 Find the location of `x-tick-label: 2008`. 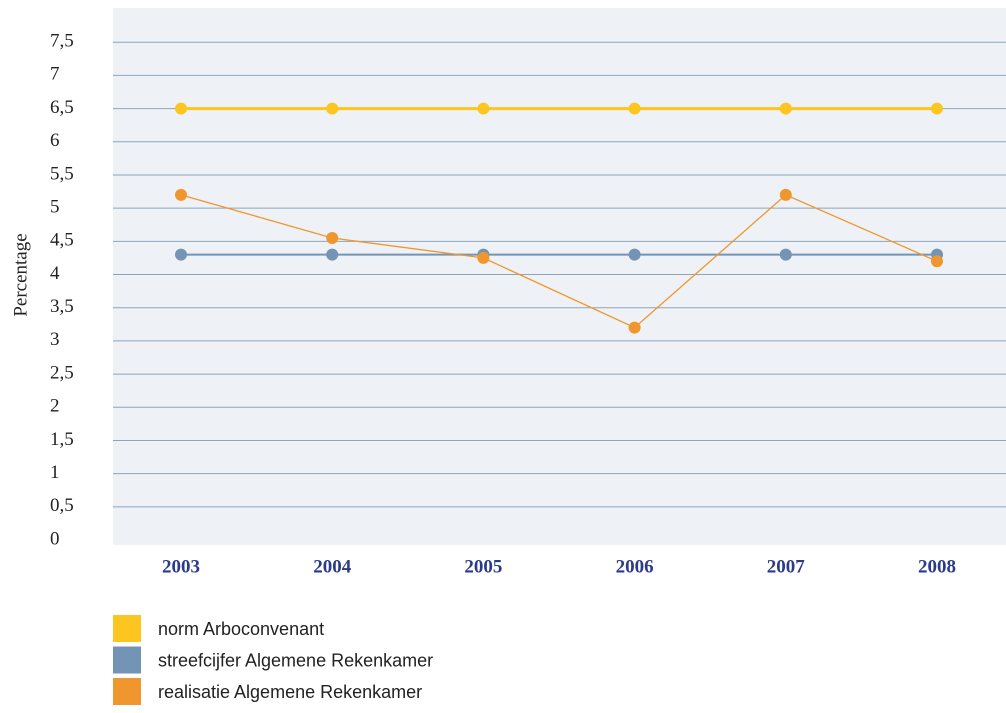

x-tick-label: 2008 is located at coordinates (937, 566).